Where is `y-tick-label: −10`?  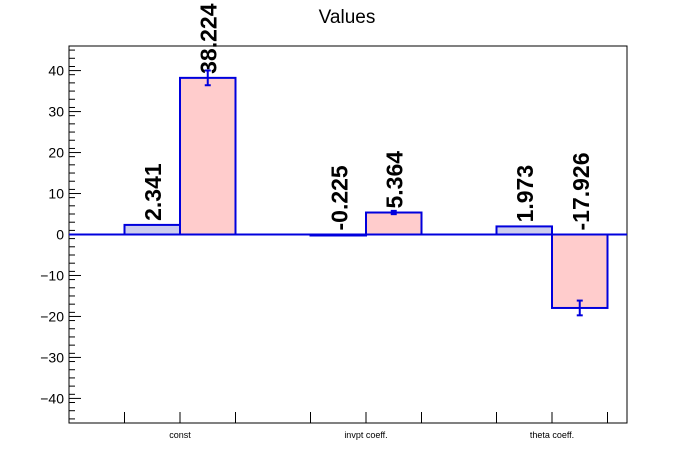
y-tick-label: −10 is located at coordinates (52, 275).